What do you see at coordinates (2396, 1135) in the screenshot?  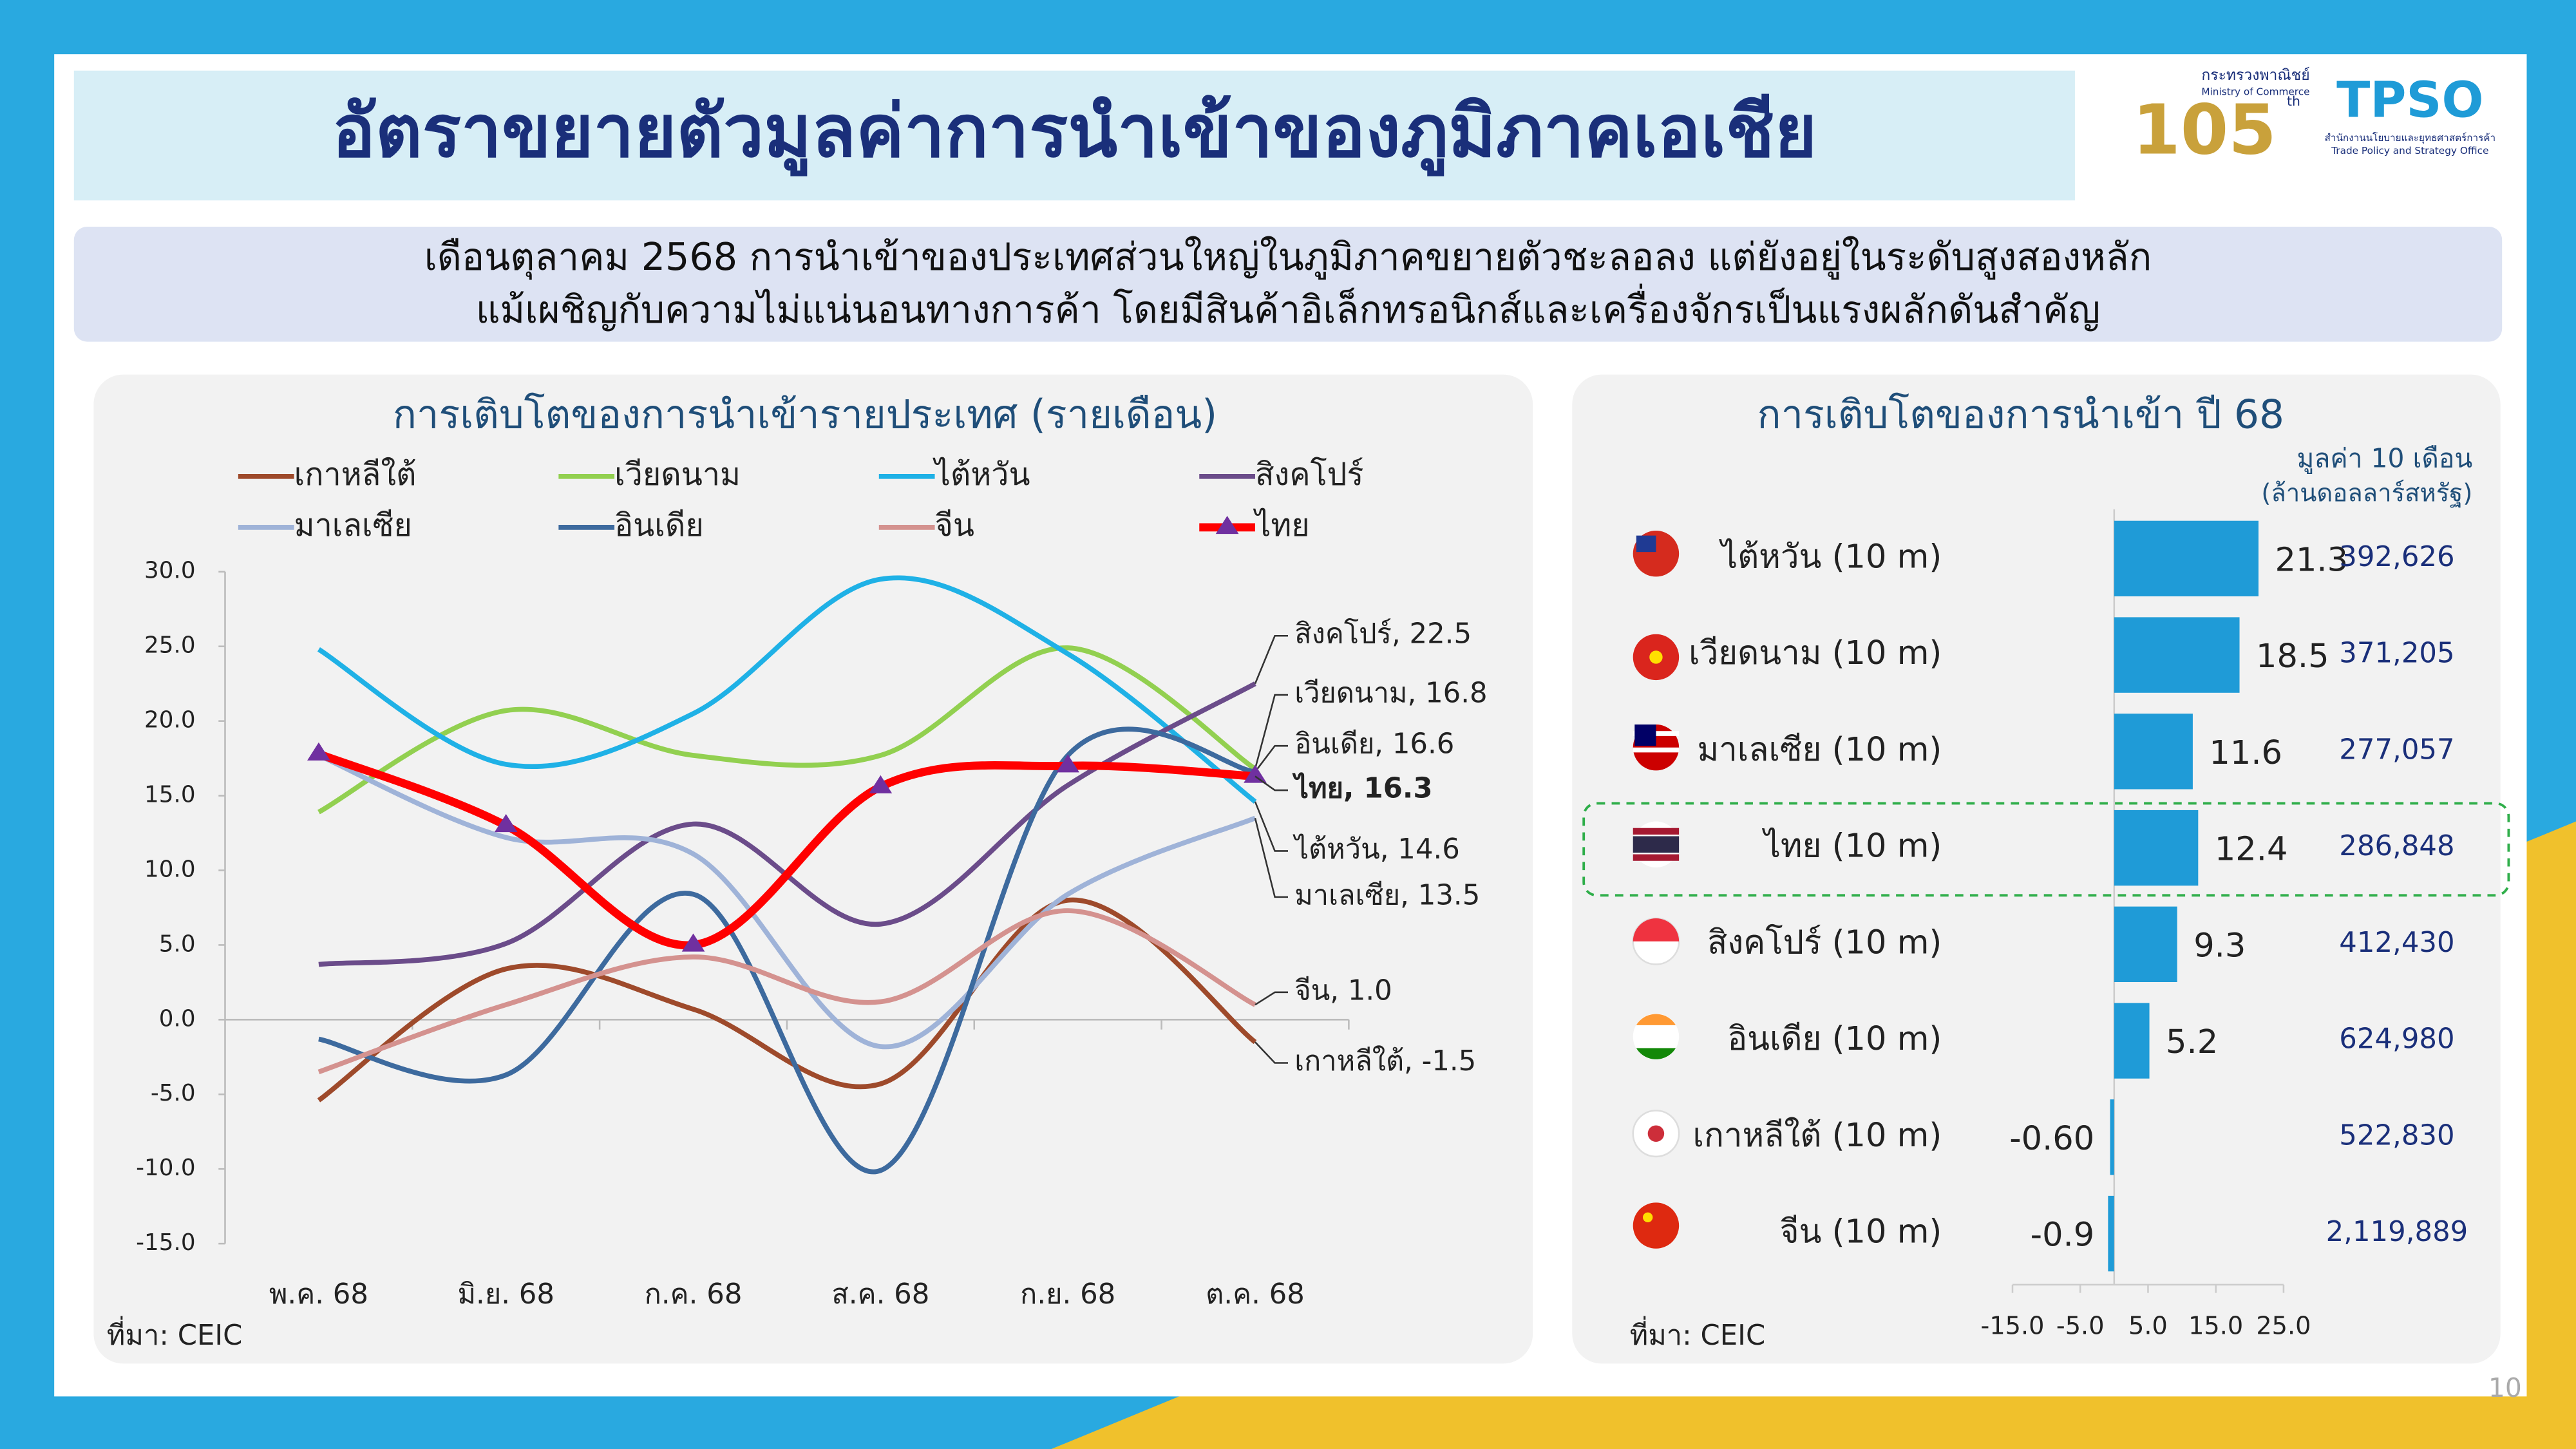 I see `value-column-label: 522,830` at bounding box center [2396, 1135].